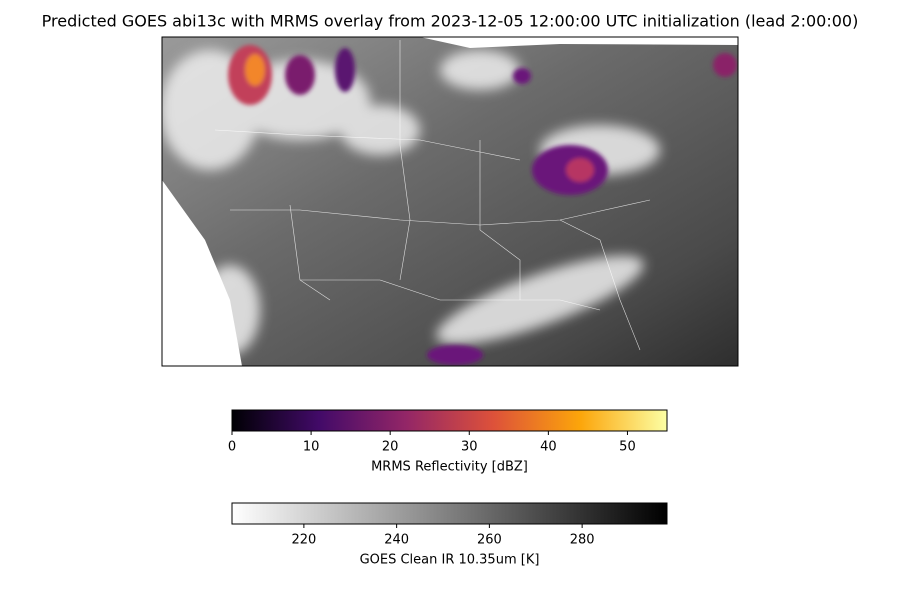 The image size is (900, 604). I want to click on tick-label: 20, so click(390, 447).